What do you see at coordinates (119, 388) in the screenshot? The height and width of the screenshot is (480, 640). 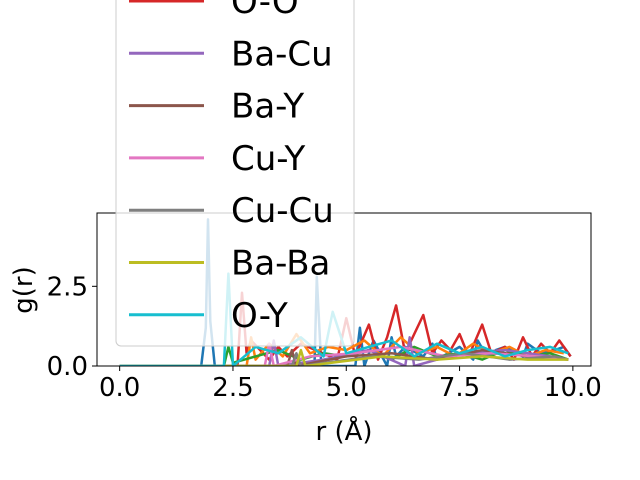 I see `x-tick-label: 0.0` at bounding box center [119, 388].